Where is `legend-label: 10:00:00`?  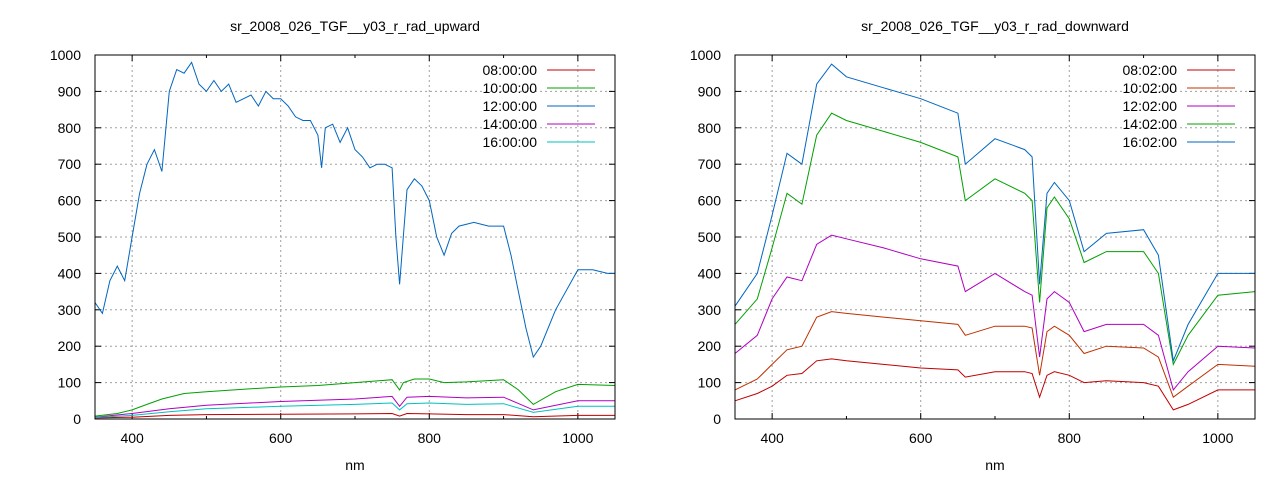 legend-label: 10:00:00 is located at coordinates (510, 88).